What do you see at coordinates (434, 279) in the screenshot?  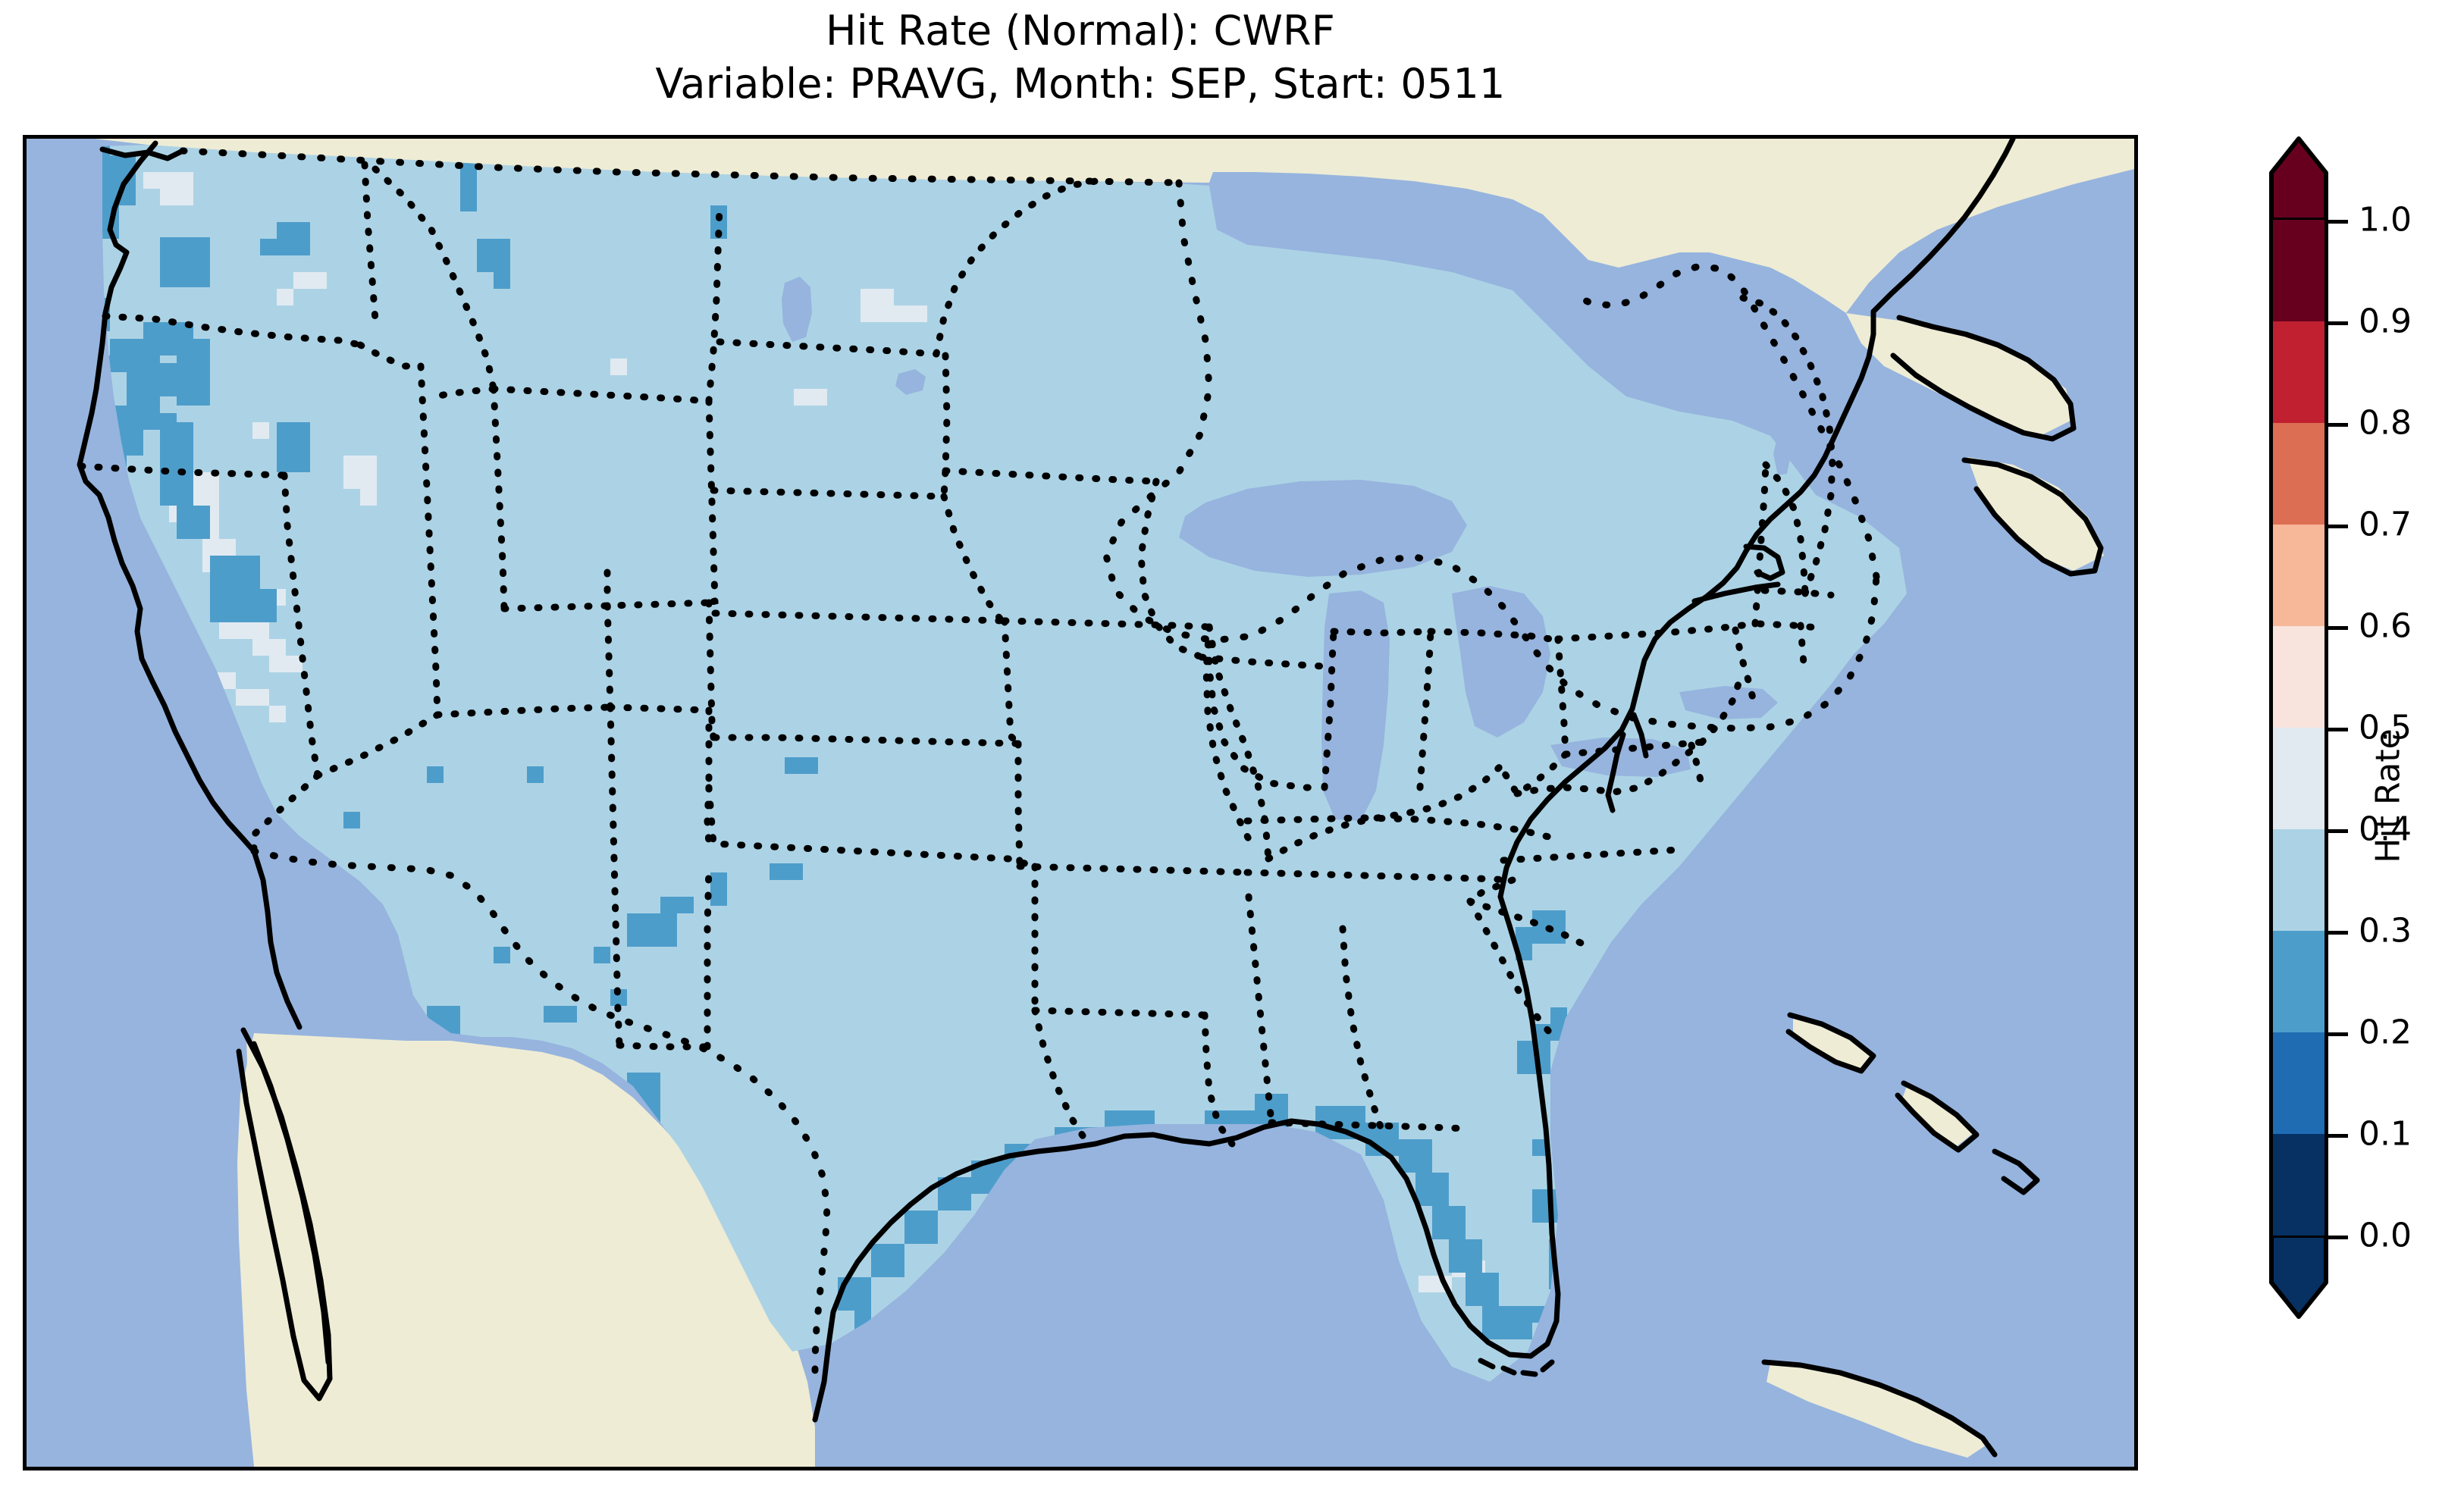 I see `state-border-id-mt` at bounding box center [434, 279].